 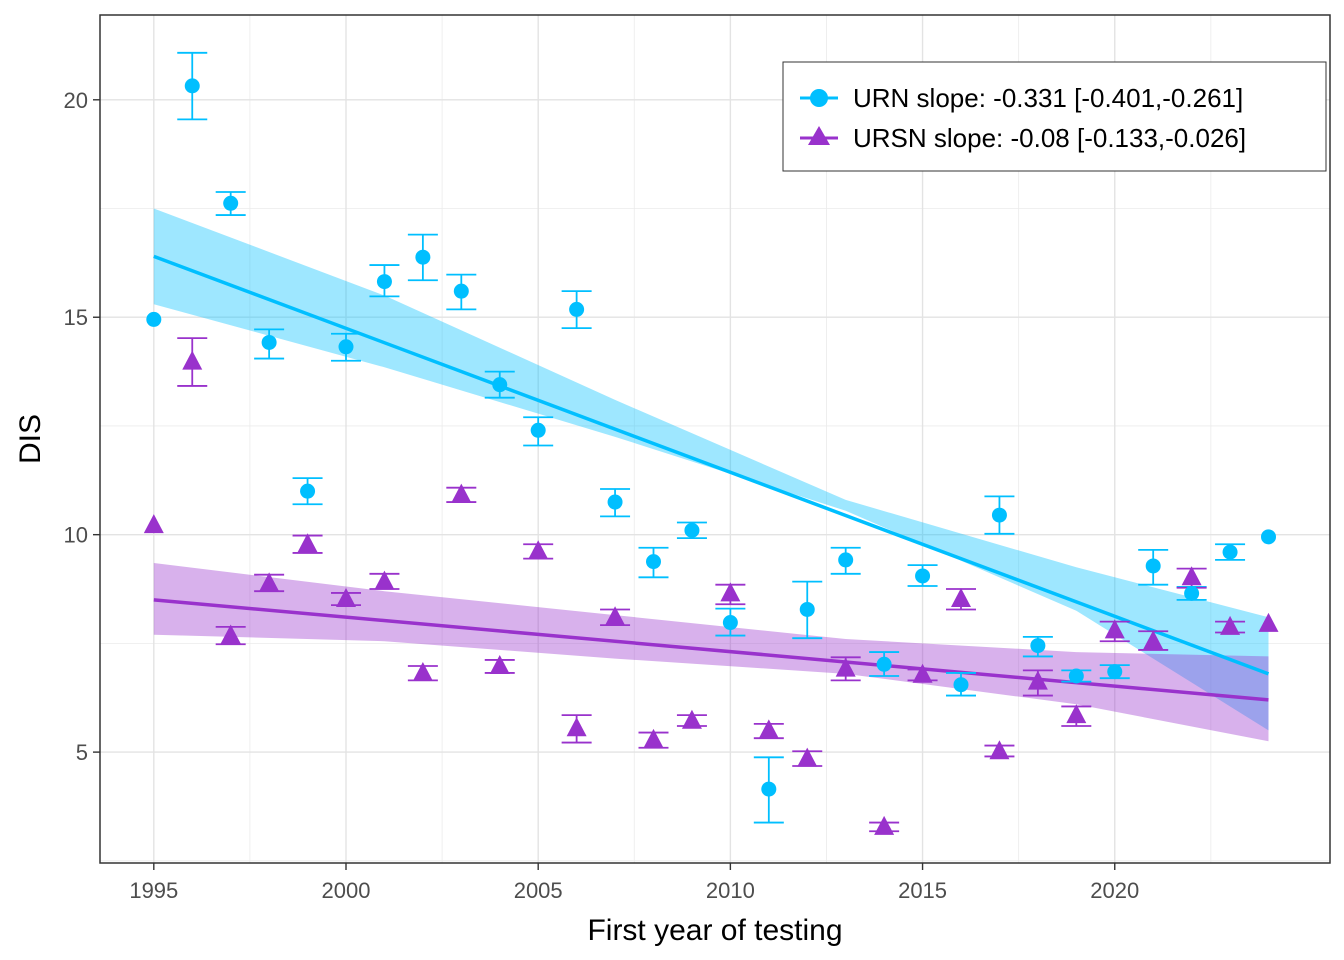 I want to click on x-tick-label: 2020, so click(x=1114, y=890).